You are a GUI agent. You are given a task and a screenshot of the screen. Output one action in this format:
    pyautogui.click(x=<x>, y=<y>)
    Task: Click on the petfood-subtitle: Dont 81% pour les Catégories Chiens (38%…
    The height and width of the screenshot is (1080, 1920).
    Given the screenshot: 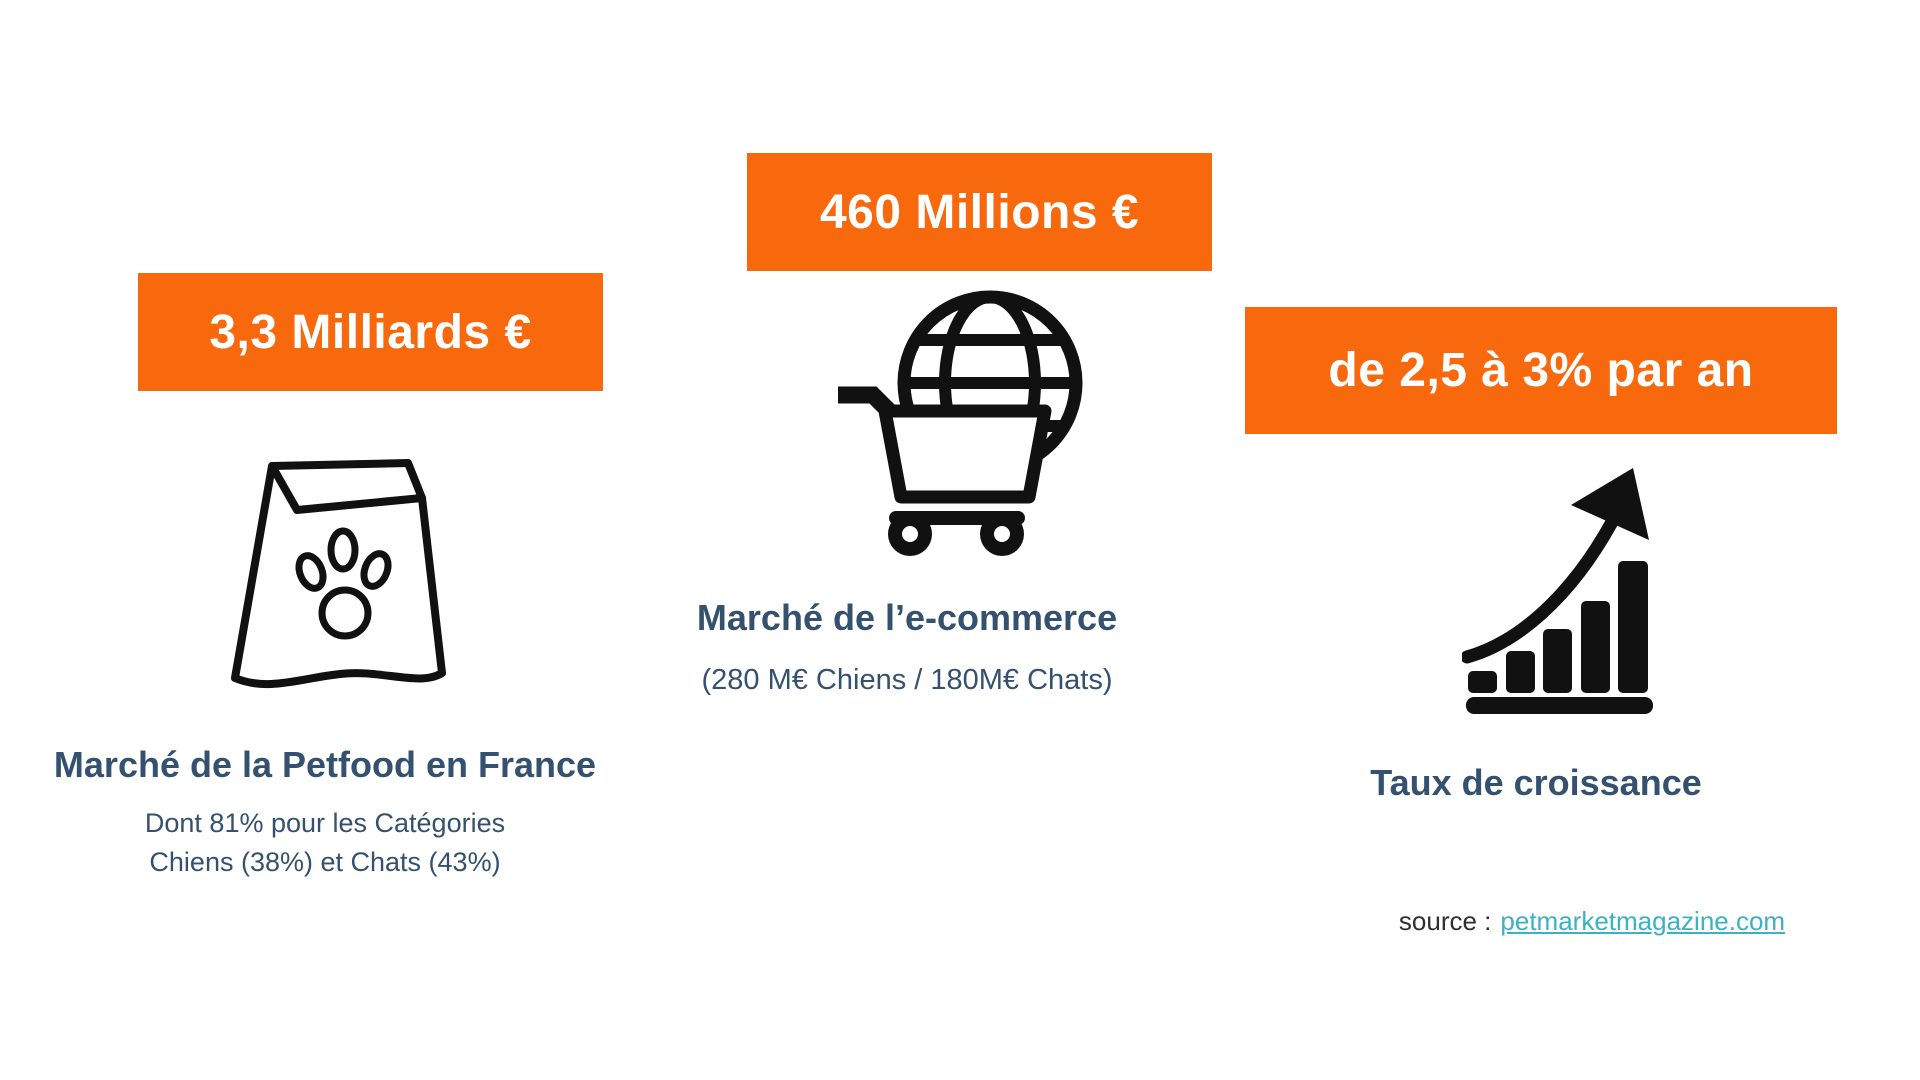 What is the action you would take?
    pyautogui.click(x=325, y=843)
    